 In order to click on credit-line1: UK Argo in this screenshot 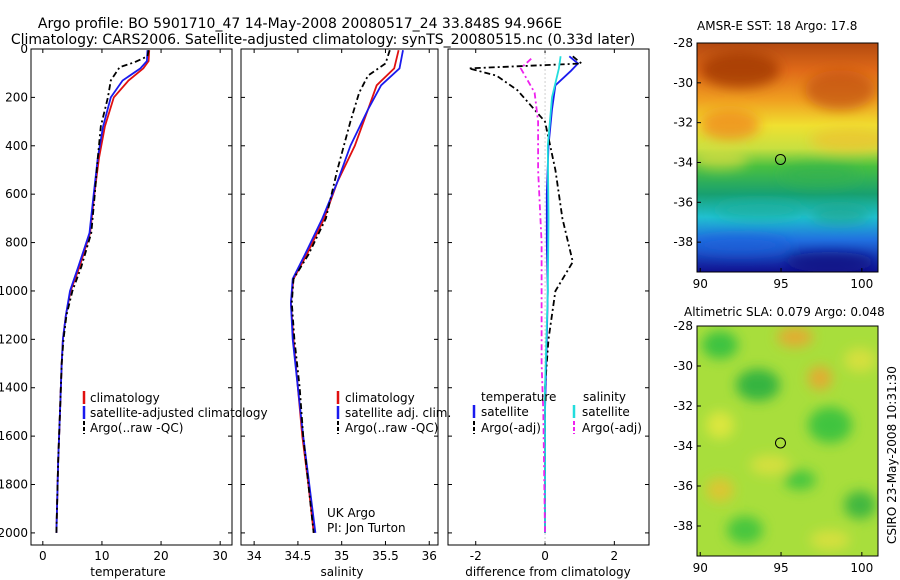, I will do `click(351, 513)`.